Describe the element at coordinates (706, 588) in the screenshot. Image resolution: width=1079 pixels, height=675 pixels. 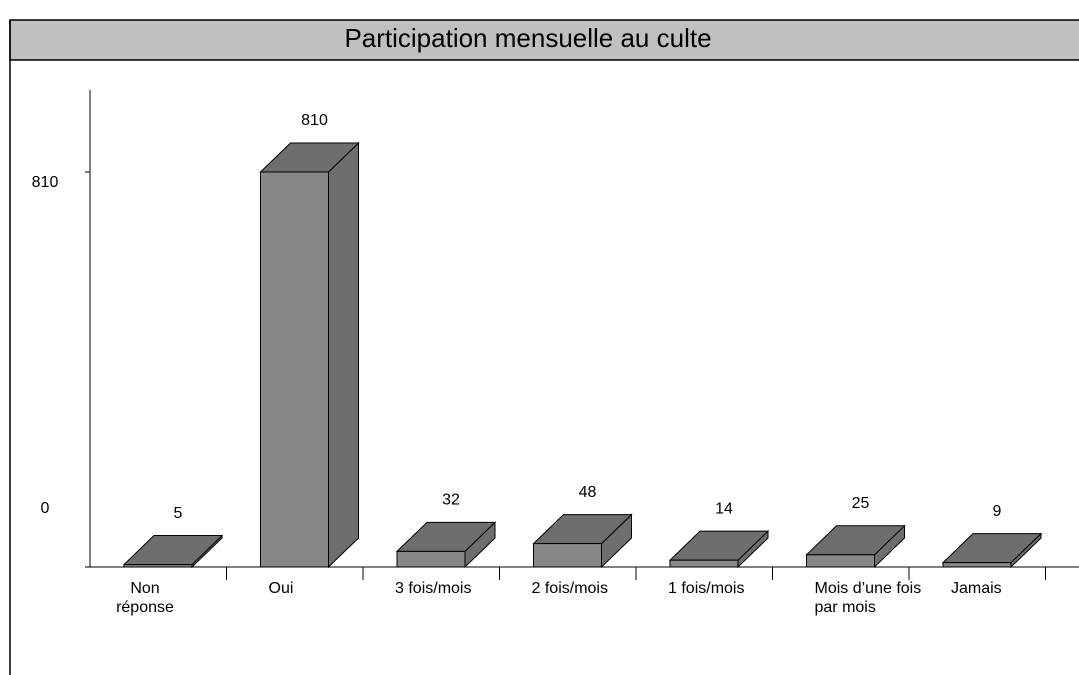
I see `x-tick-label: 1 fois/mois` at that location.